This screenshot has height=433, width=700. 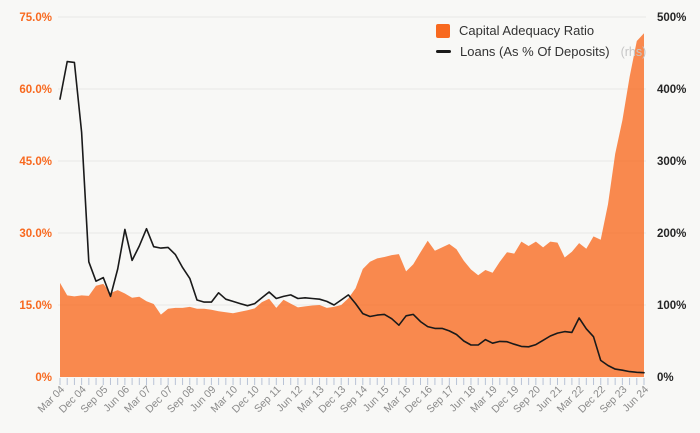 I want to click on svg-text: 300%, so click(x=671, y=162).